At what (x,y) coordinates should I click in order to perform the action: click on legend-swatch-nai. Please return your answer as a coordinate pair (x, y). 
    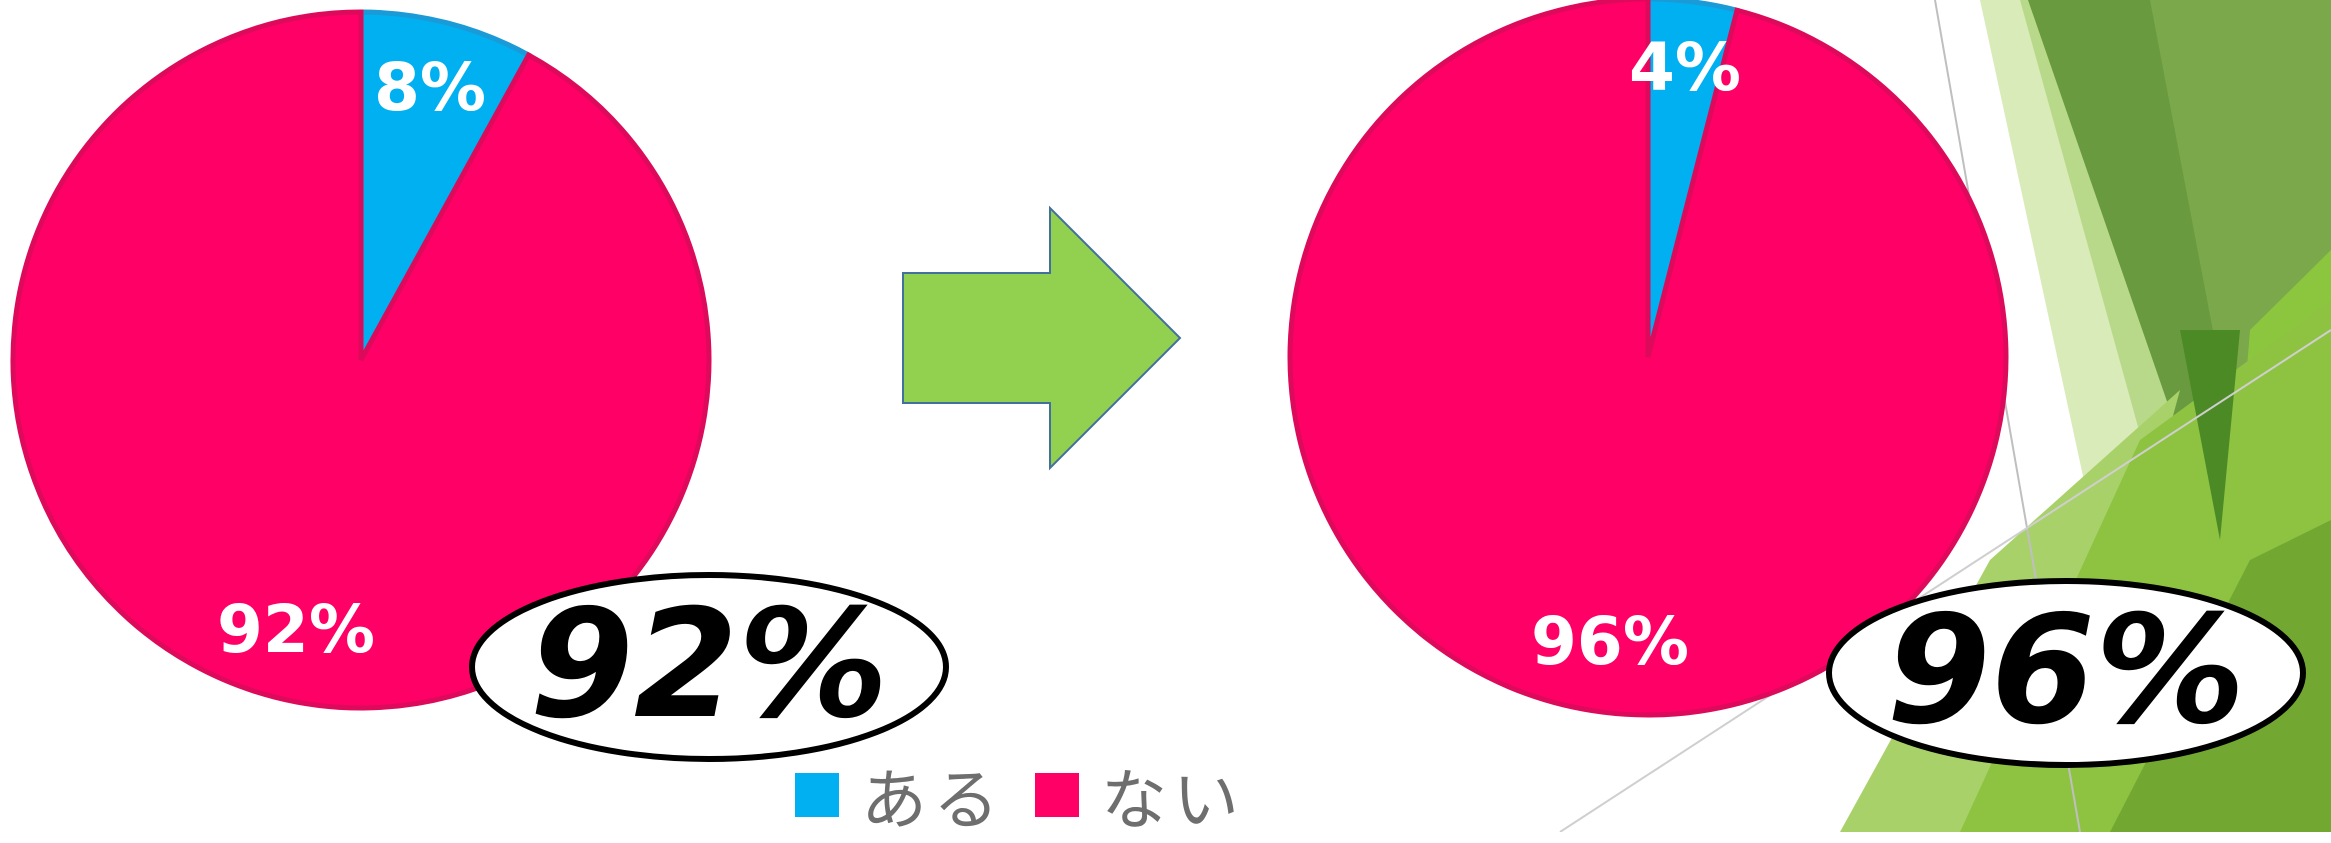
    Looking at the image, I should click on (1057, 795).